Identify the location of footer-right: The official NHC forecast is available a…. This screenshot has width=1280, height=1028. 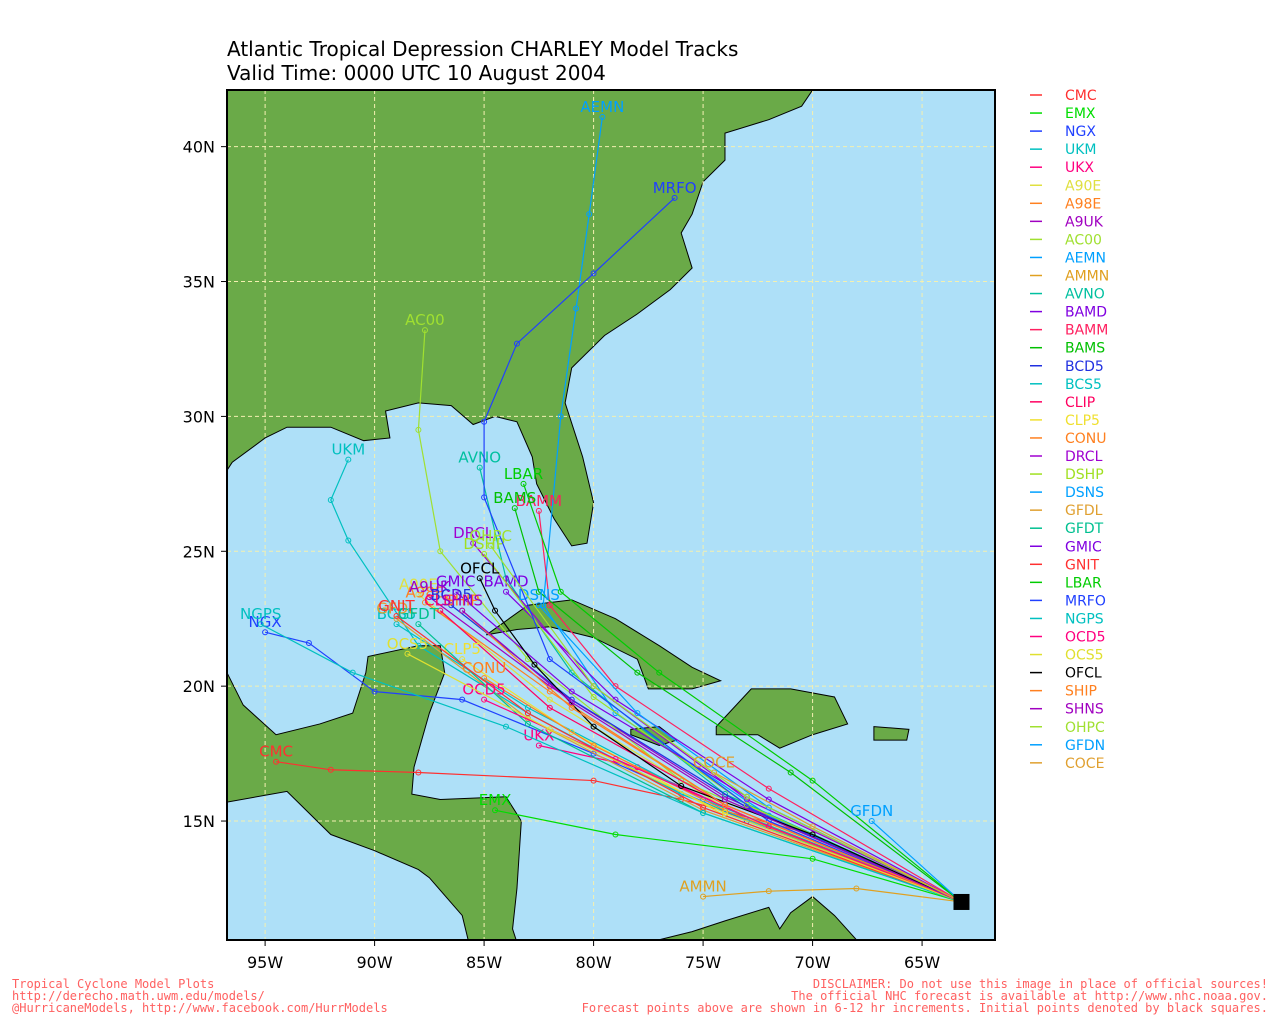
(1029, 996).